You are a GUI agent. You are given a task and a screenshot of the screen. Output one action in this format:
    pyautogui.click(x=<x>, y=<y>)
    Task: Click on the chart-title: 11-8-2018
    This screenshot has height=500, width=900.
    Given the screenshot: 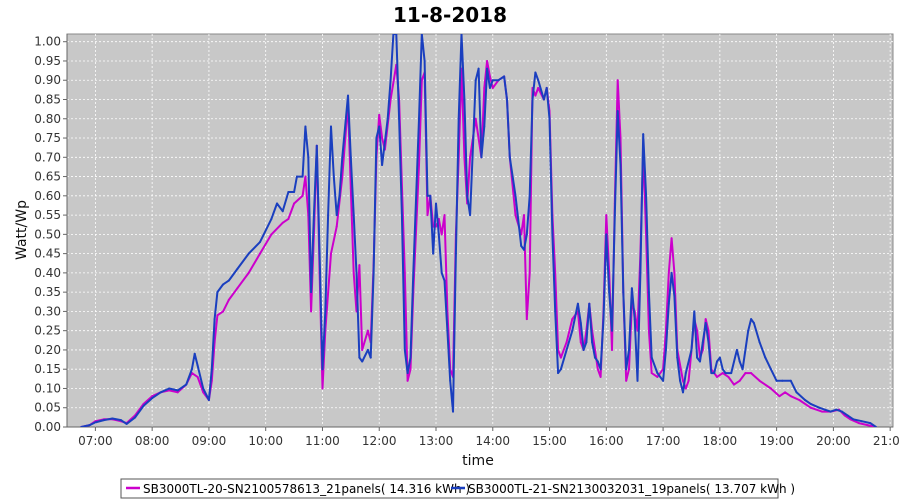 What is the action you would take?
    pyautogui.click(x=450, y=15)
    